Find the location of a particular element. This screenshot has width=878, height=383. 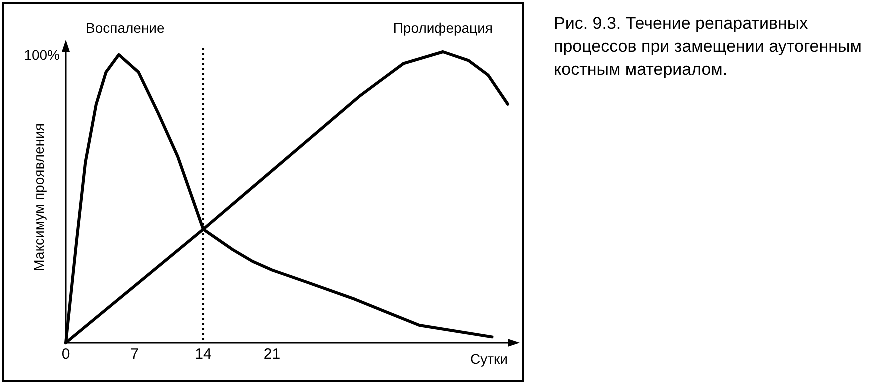

y-axis-title: Максимум проявления is located at coordinates (38, 198).